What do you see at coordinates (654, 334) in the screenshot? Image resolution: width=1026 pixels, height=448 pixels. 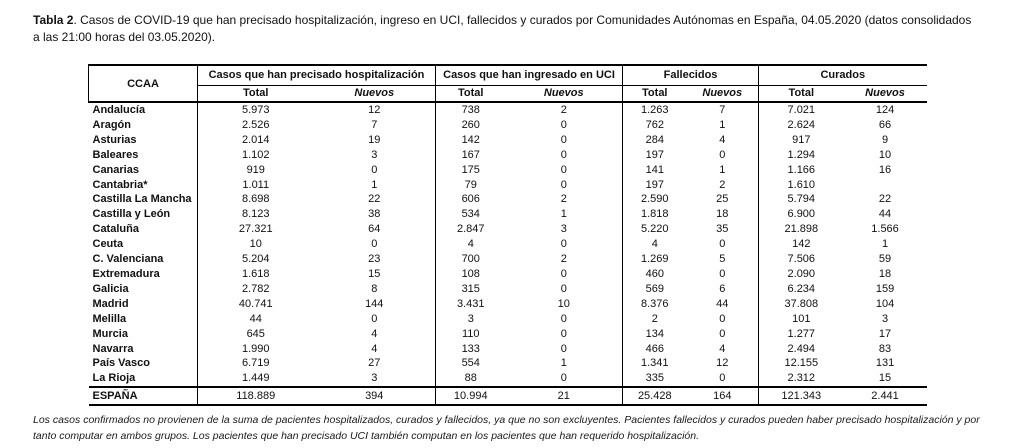 I see `total-cell: 134` at bounding box center [654, 334].